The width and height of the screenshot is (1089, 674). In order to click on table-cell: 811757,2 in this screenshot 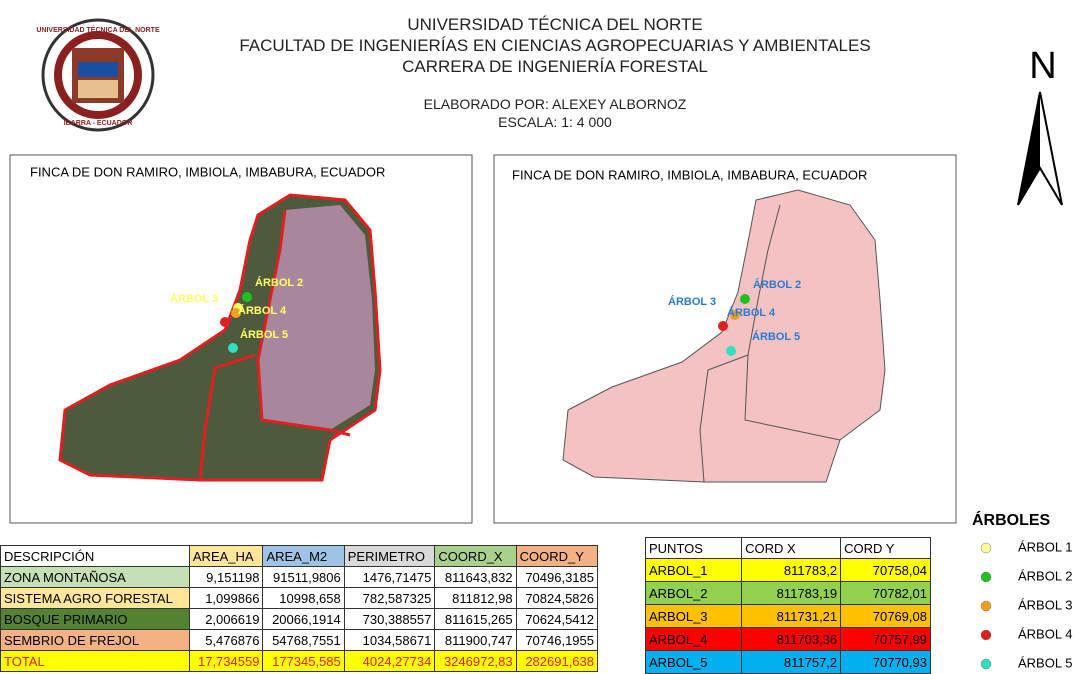, I will do `click(791, 662)`.